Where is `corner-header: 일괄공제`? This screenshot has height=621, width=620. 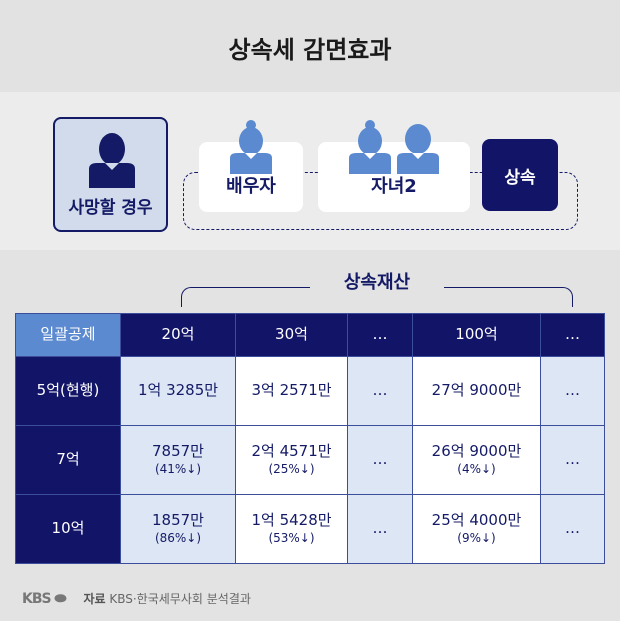 corner-header: 일괄공제 is located at coordinates (68, 335).